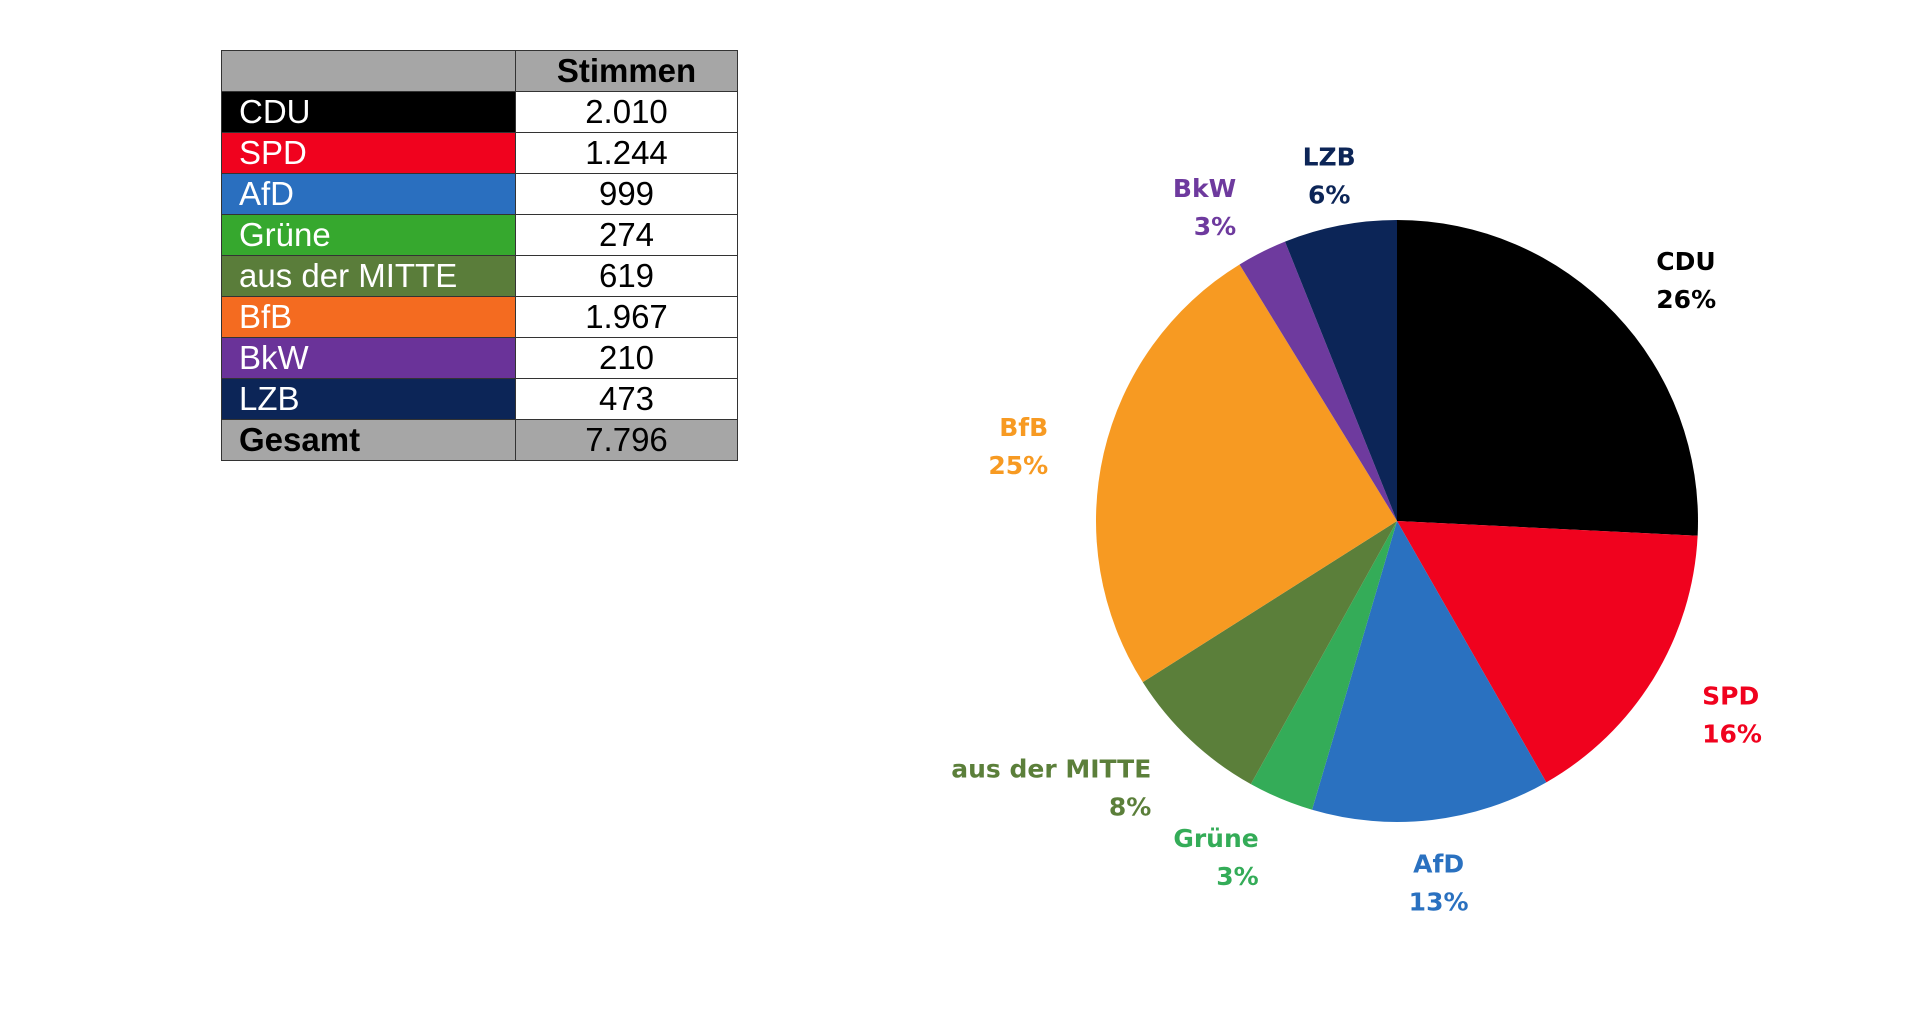 The image size is (1920, 1028). Describe the element at coordinates (1732, 714) in the screenshot. I see `slice-label: SPD 16%` at that location.